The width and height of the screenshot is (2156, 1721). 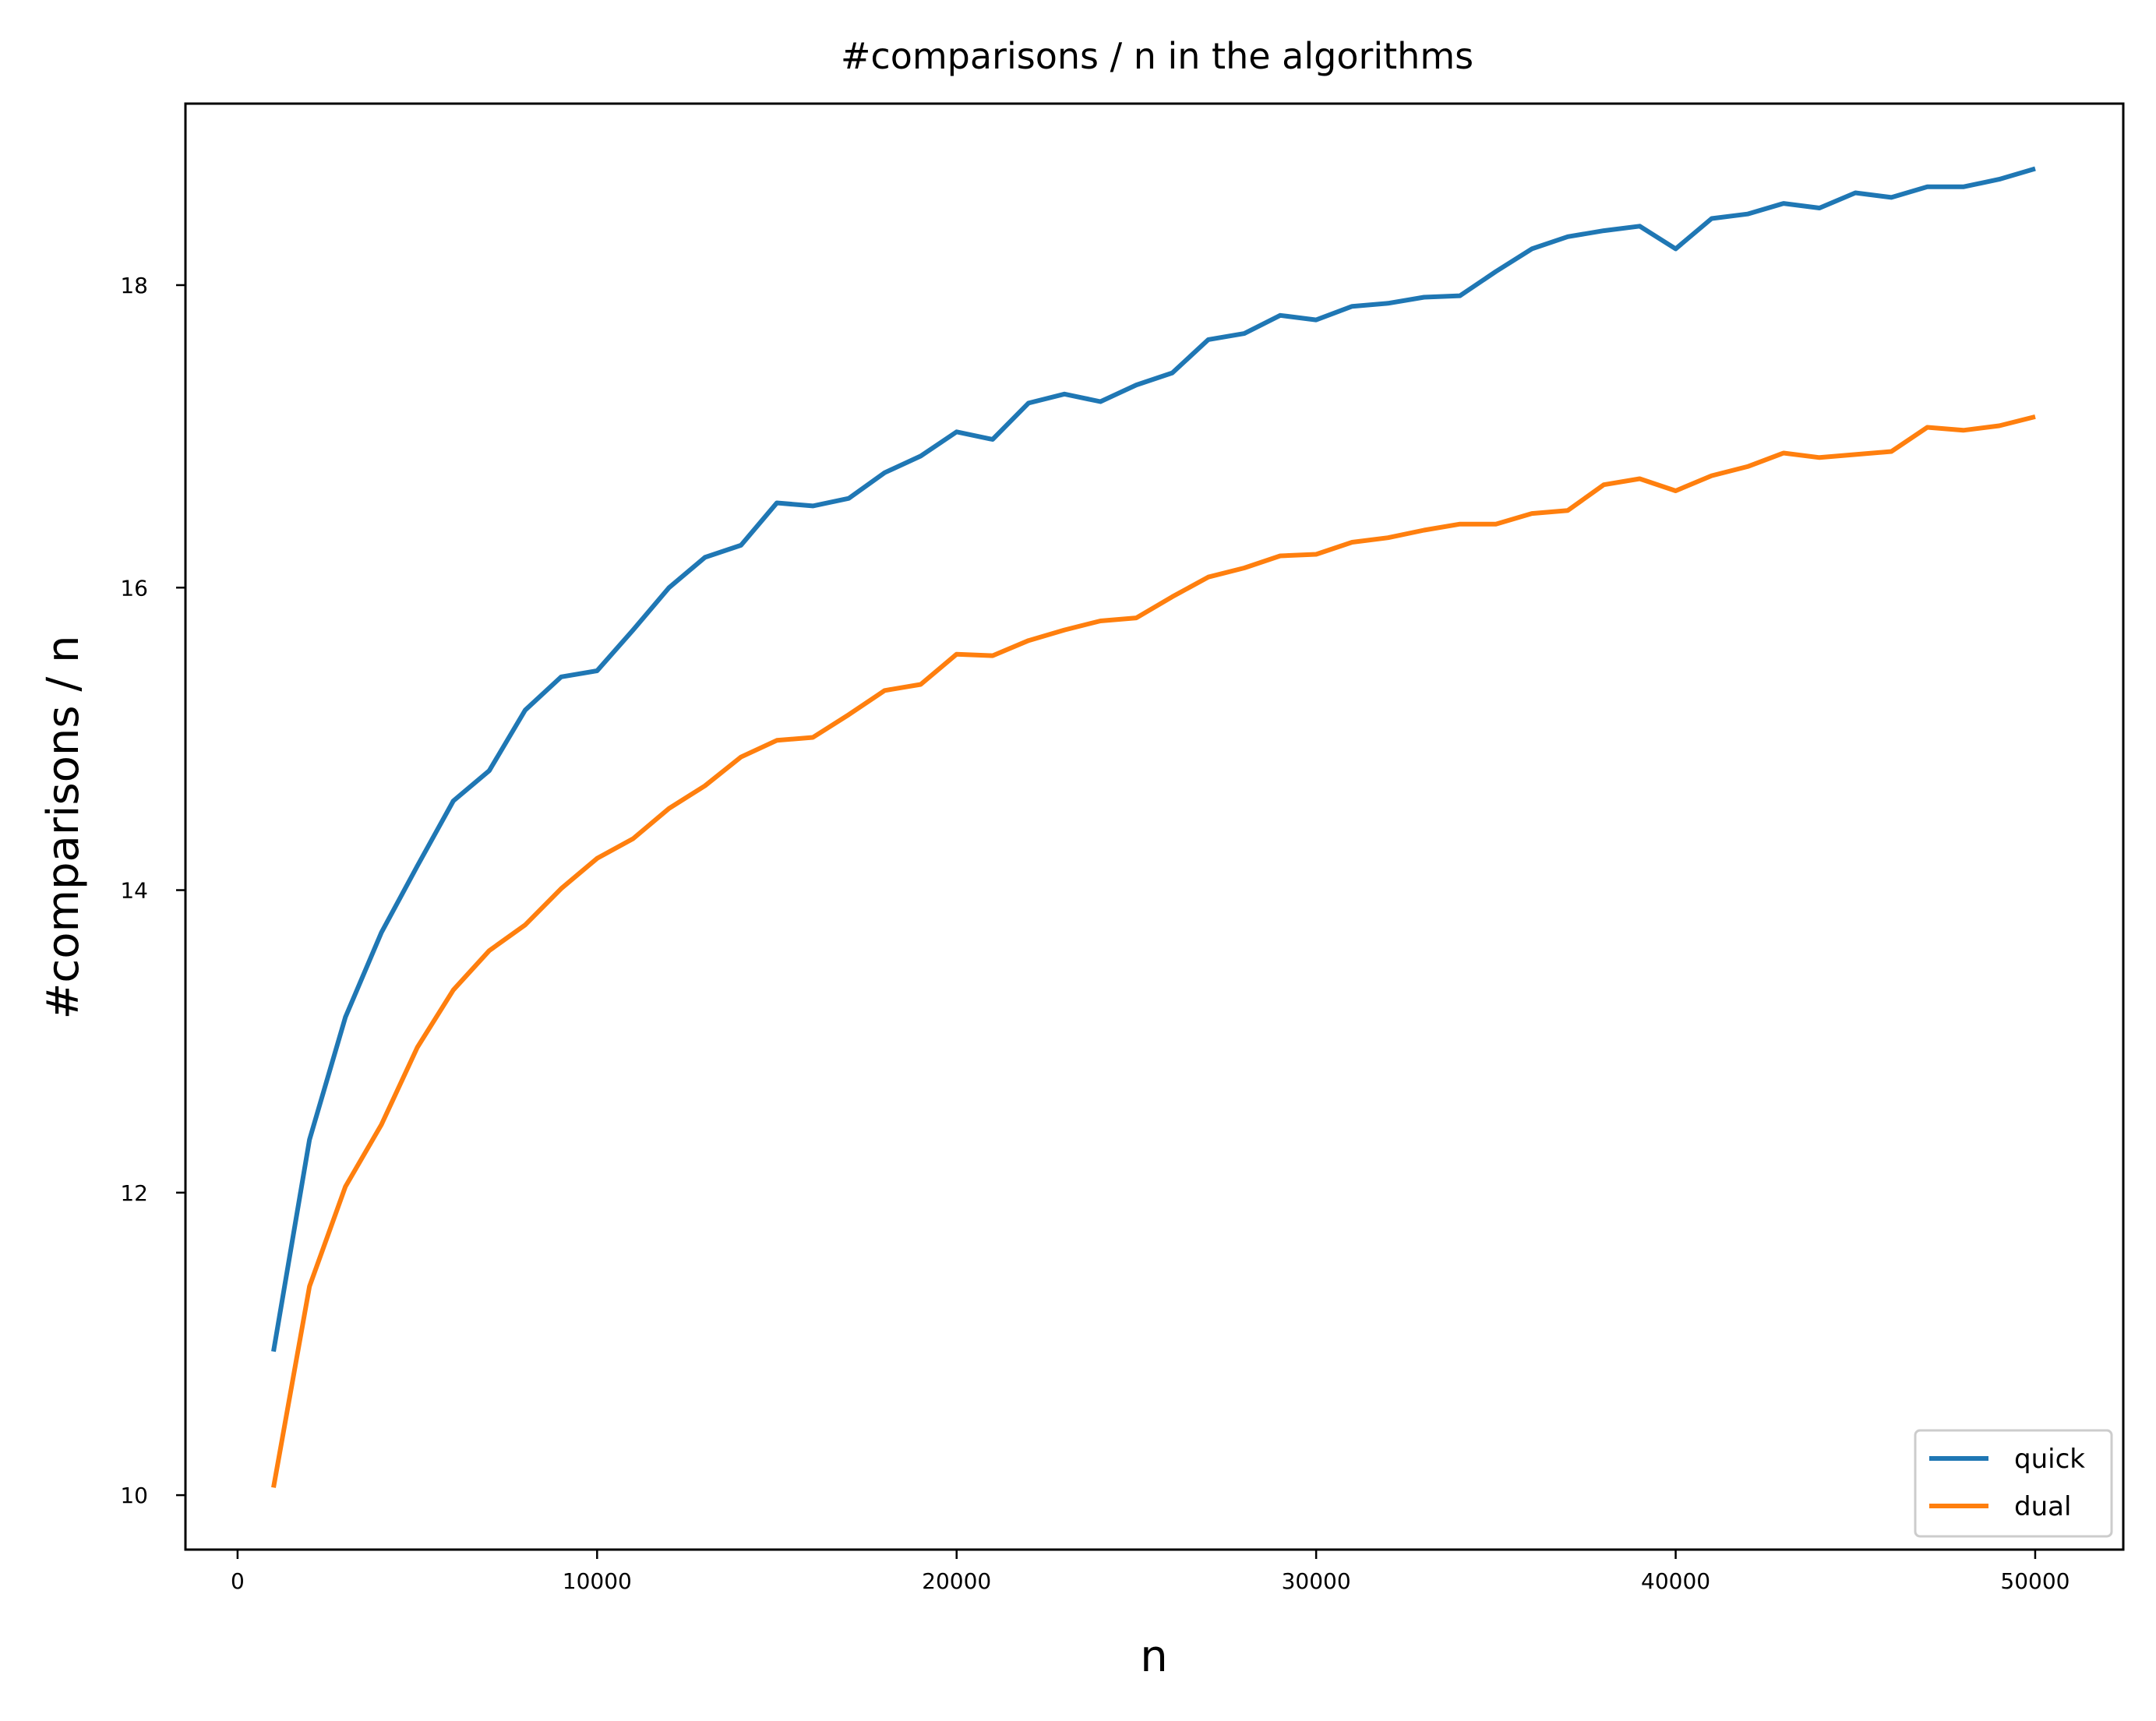 What do you see at coordinates (134, 1495) in the screenshot?
I see `y-tick-label: 10` at bounding box center [134, 1495].